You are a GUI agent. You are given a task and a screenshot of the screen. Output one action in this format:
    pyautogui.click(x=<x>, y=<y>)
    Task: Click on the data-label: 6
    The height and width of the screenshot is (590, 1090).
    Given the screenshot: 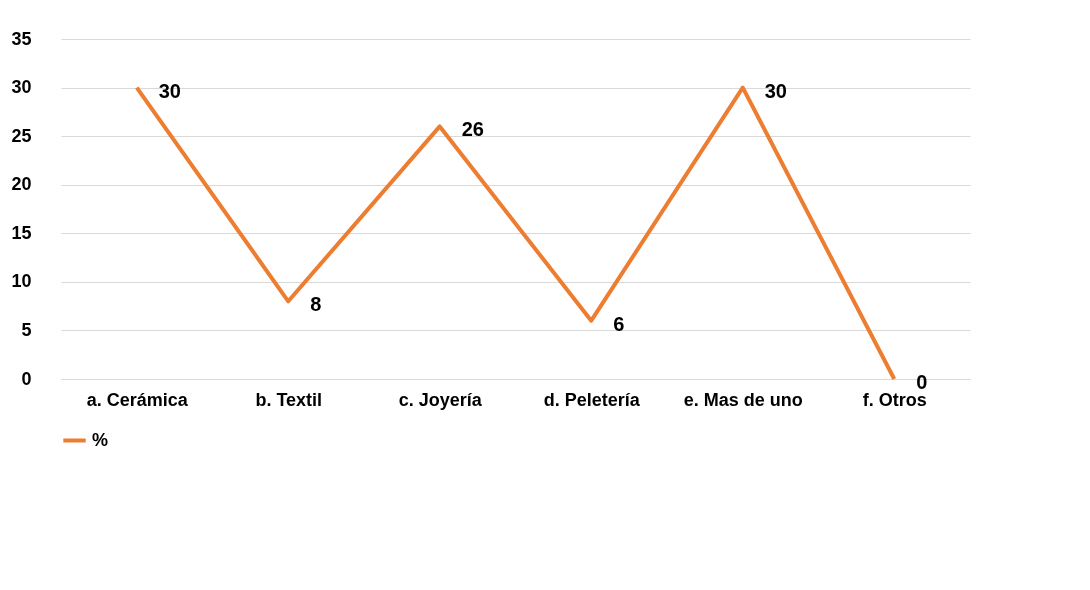 What is the action you would take?
    pyautogui.click(x=619, y=323)
    